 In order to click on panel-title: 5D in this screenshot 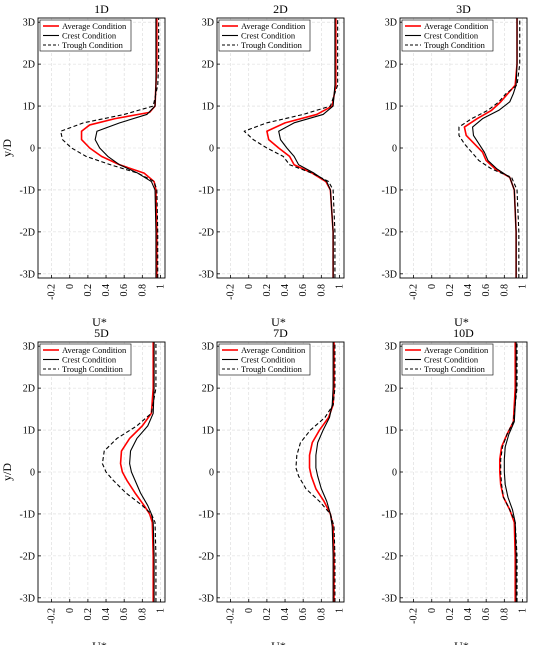, I will do `click(101, 333)`.